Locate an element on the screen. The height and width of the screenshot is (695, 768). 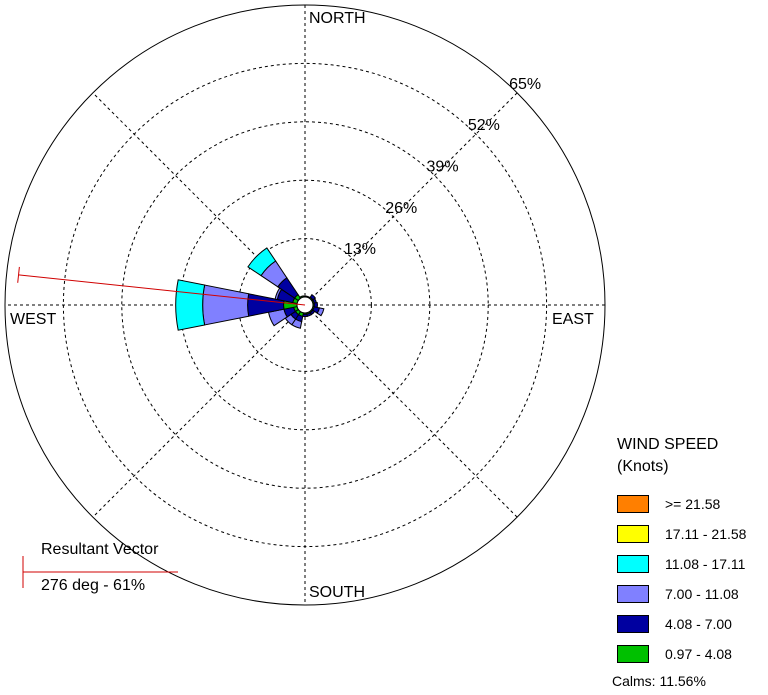
legend-title: WIND SPEED (Knots) is located at coordinates (667, 456).